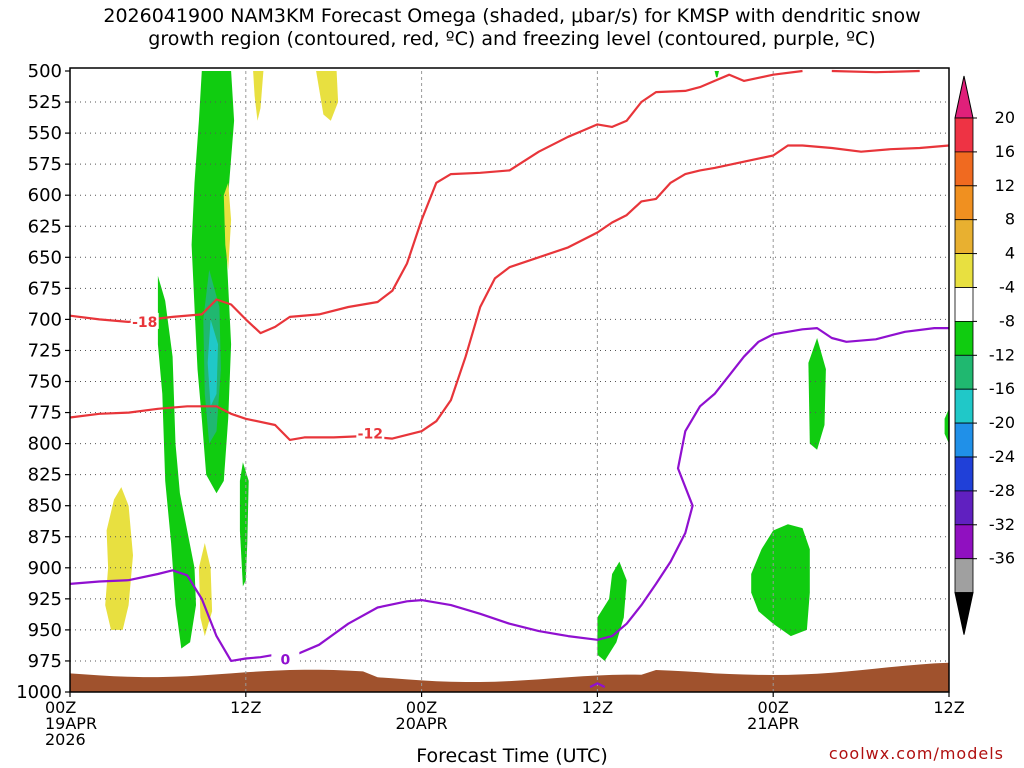 The width and height of the screenshot is (1024, 768). What do you see at coordinates (1002, 422) in the screenshot?
I see `colorbar-label-9: -20` at bounding box center [1002, 422].